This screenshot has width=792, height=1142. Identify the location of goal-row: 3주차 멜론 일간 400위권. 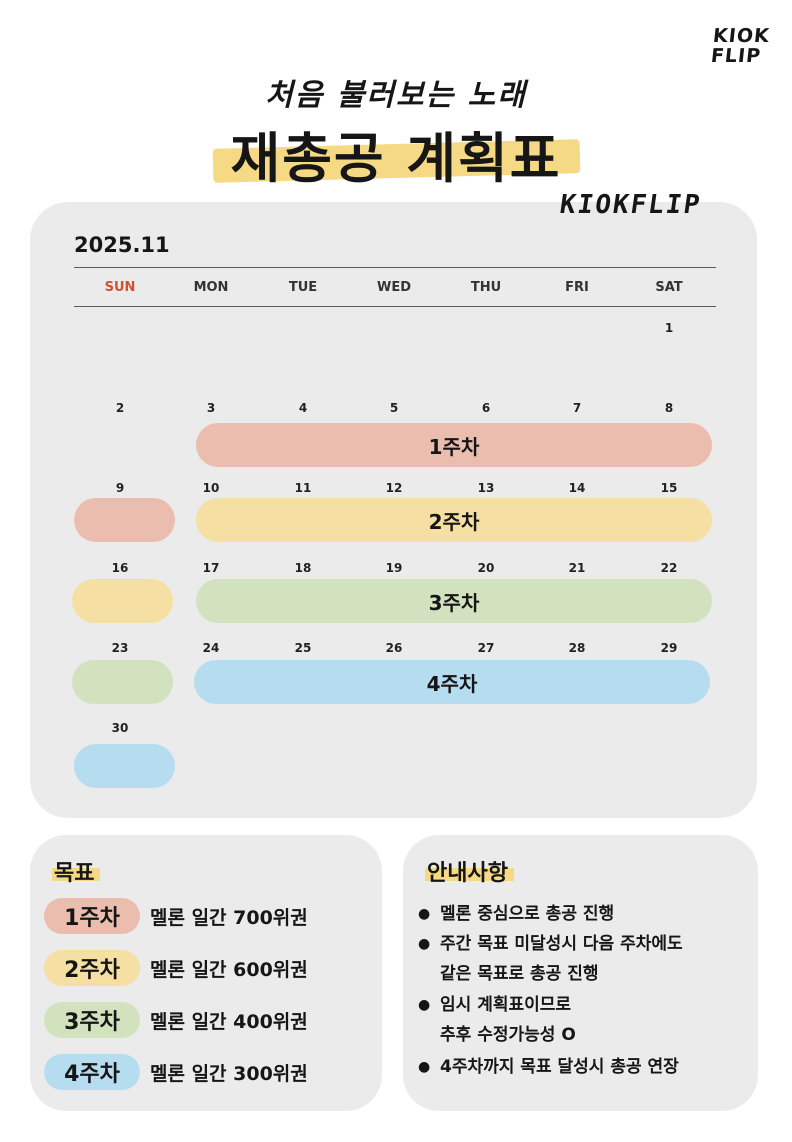
(176, 1020).